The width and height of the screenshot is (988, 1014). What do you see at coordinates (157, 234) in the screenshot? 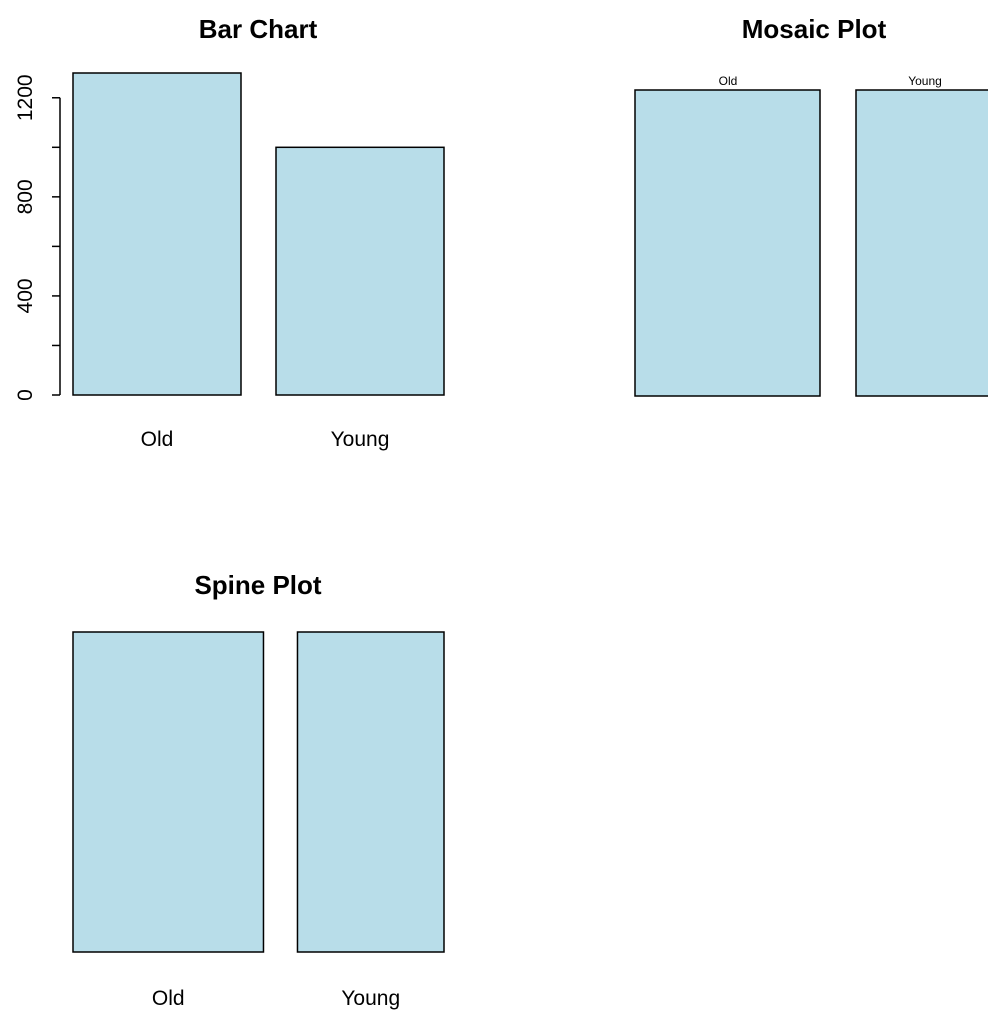
I see `bar-old` at bounding box center [157, 234].